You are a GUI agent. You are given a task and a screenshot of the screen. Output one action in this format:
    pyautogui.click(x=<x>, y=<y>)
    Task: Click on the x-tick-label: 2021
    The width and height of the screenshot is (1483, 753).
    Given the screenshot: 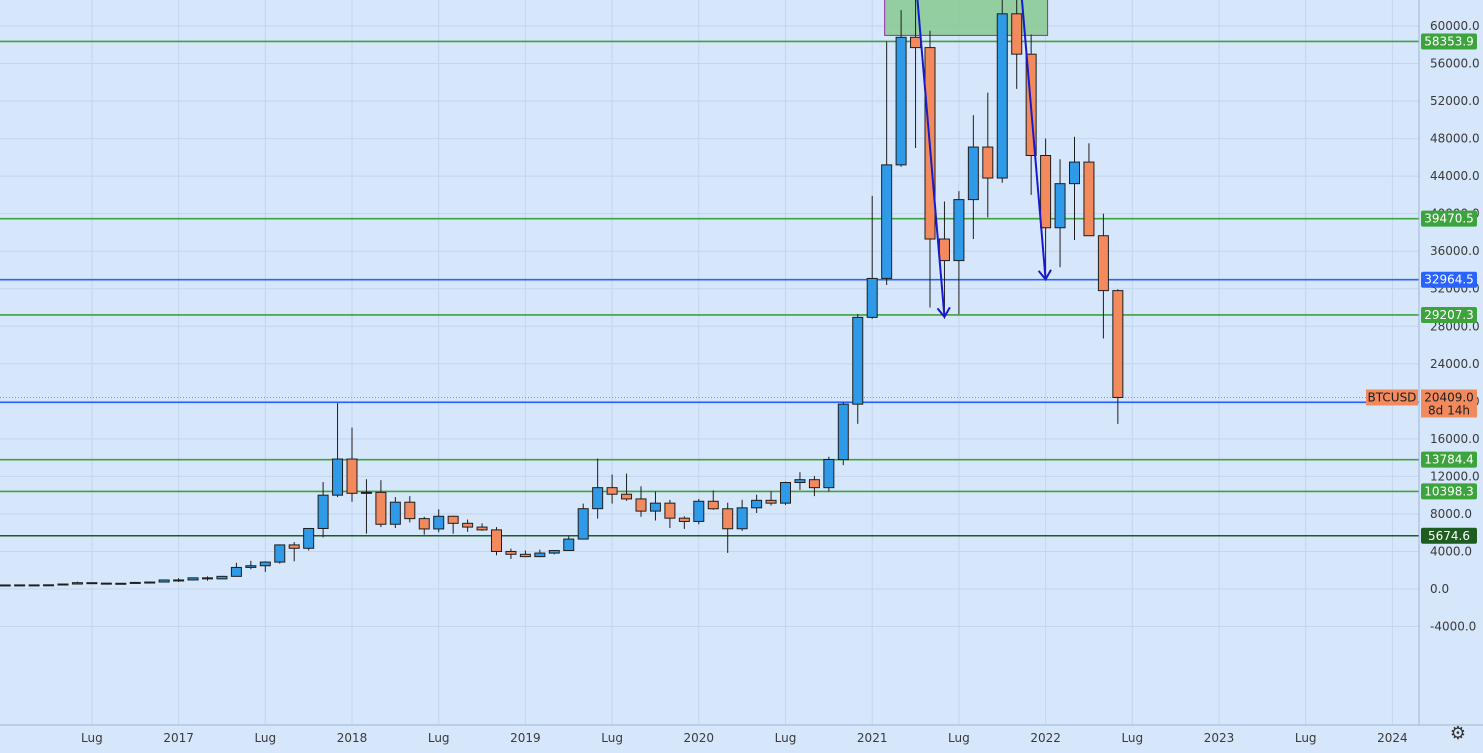 What is the action you would take?
    pyautogui.click(x=872, y=738)
    